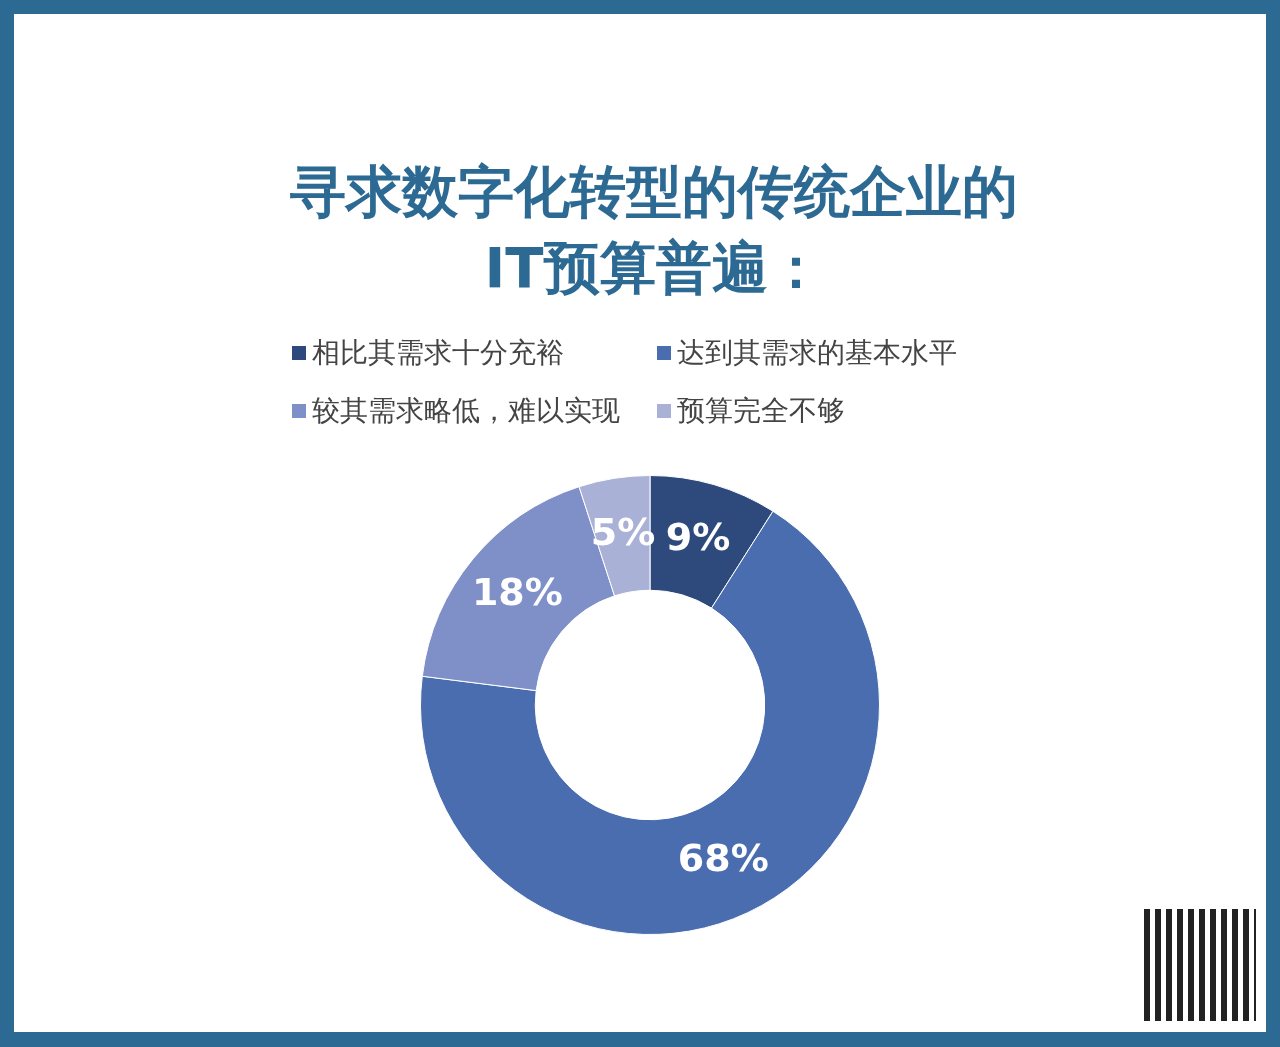  I want to click on legend-label: 预算完全不够, so click(761, 411).